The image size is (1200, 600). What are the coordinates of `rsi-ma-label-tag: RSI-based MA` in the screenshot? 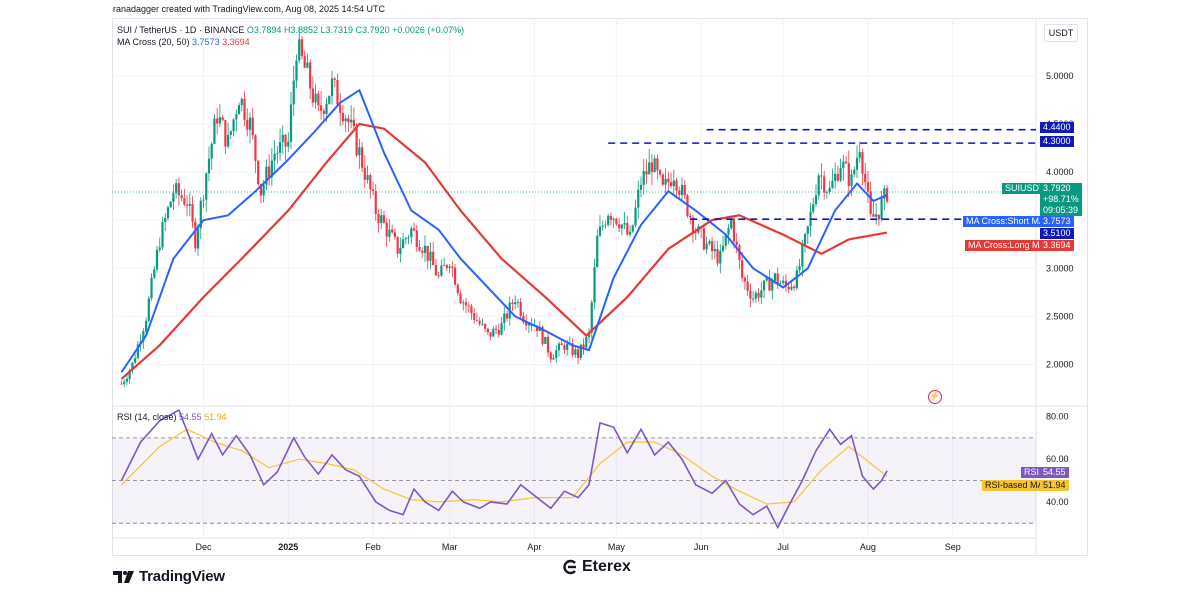 It's located at (1014, 485).